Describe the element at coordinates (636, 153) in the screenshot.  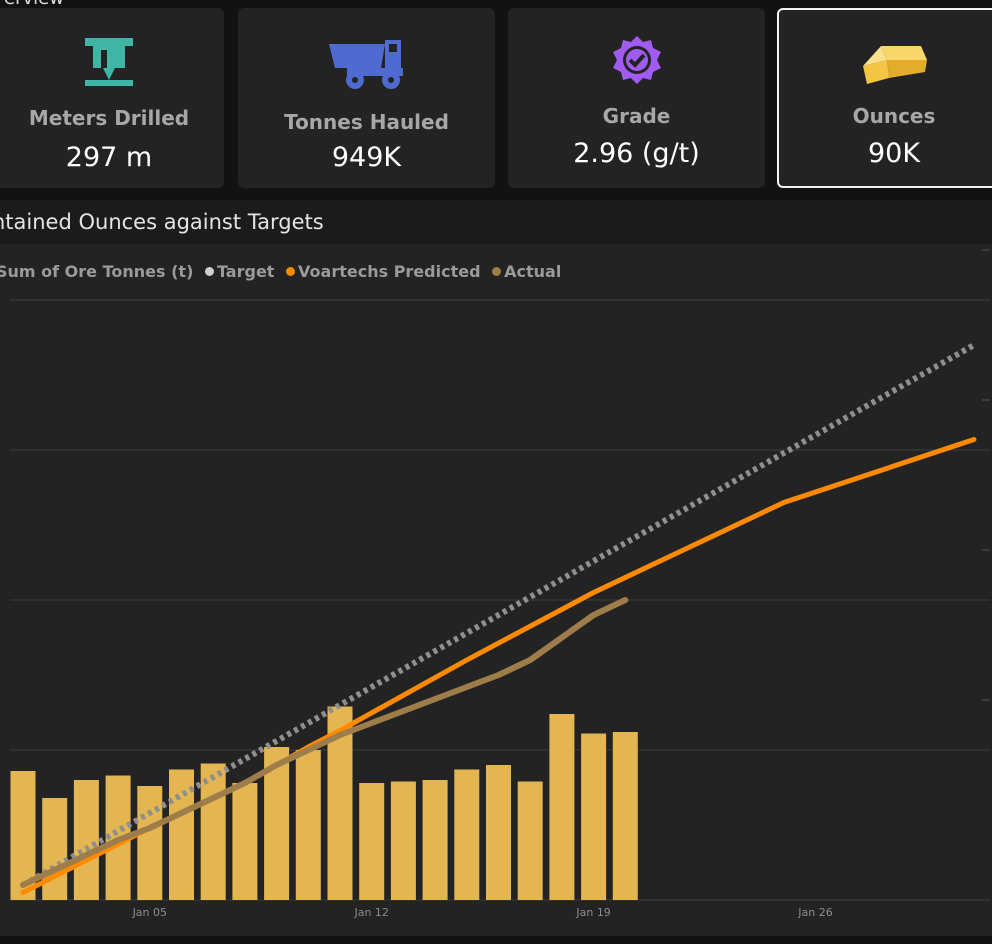
I see `kpi-value: 2.96 (g/t)` at that location.